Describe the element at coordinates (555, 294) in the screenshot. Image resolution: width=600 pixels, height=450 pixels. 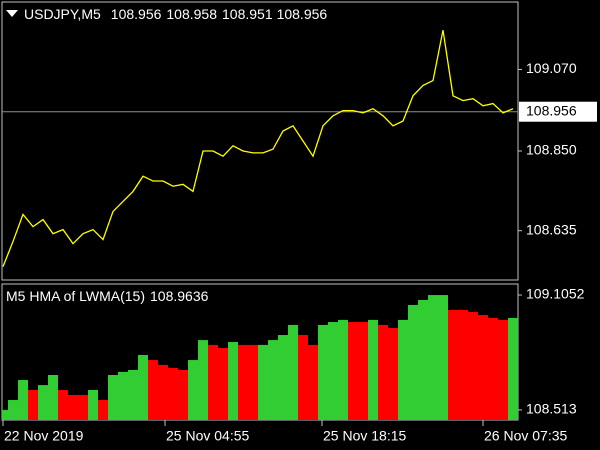
I see `y-tick-label: 109.1052` at that location.